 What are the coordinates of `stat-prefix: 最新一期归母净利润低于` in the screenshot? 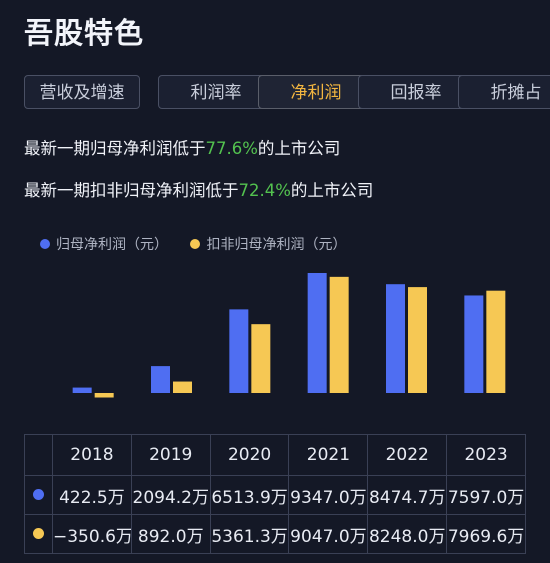 It's located at (115, 148).